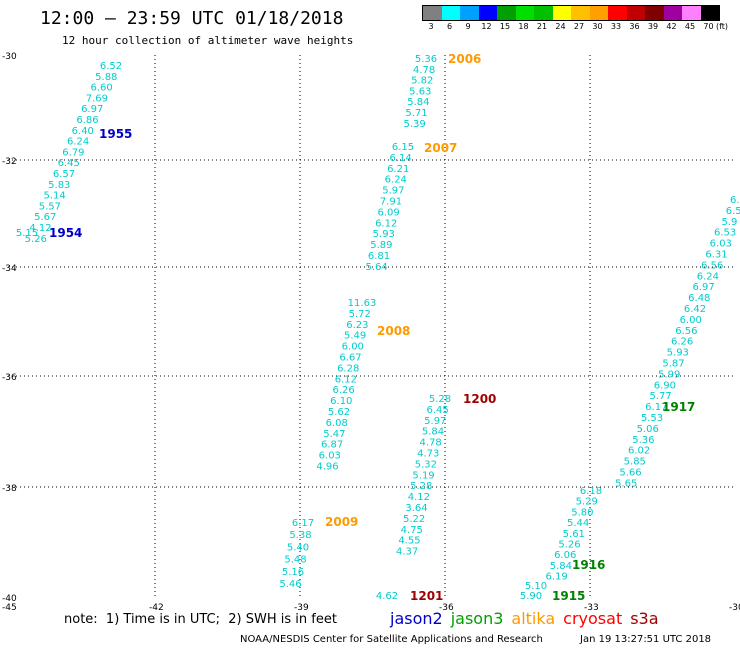  I want to click on wave-height-value: 6.17, so click(656, 407).